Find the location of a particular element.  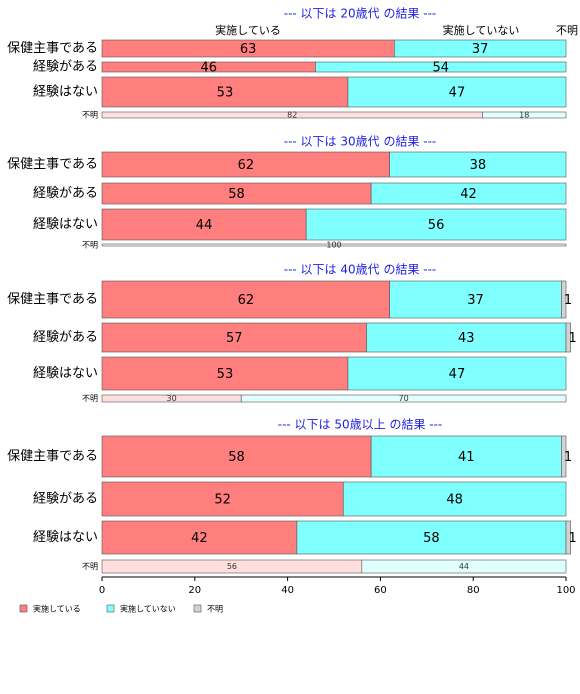

panel-title: --- 以下は 50歳以上 の結果 --- is located at coordinates (360, 425).